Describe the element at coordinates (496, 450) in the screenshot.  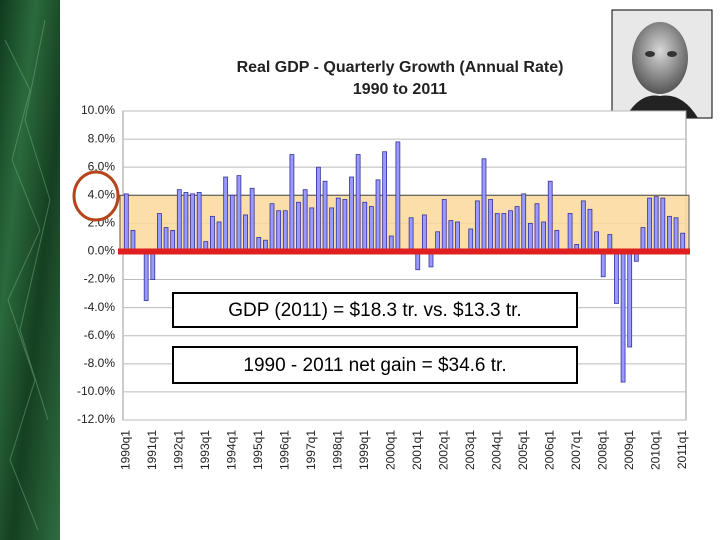
I see `x-tick-label: 2004q1` at that location.